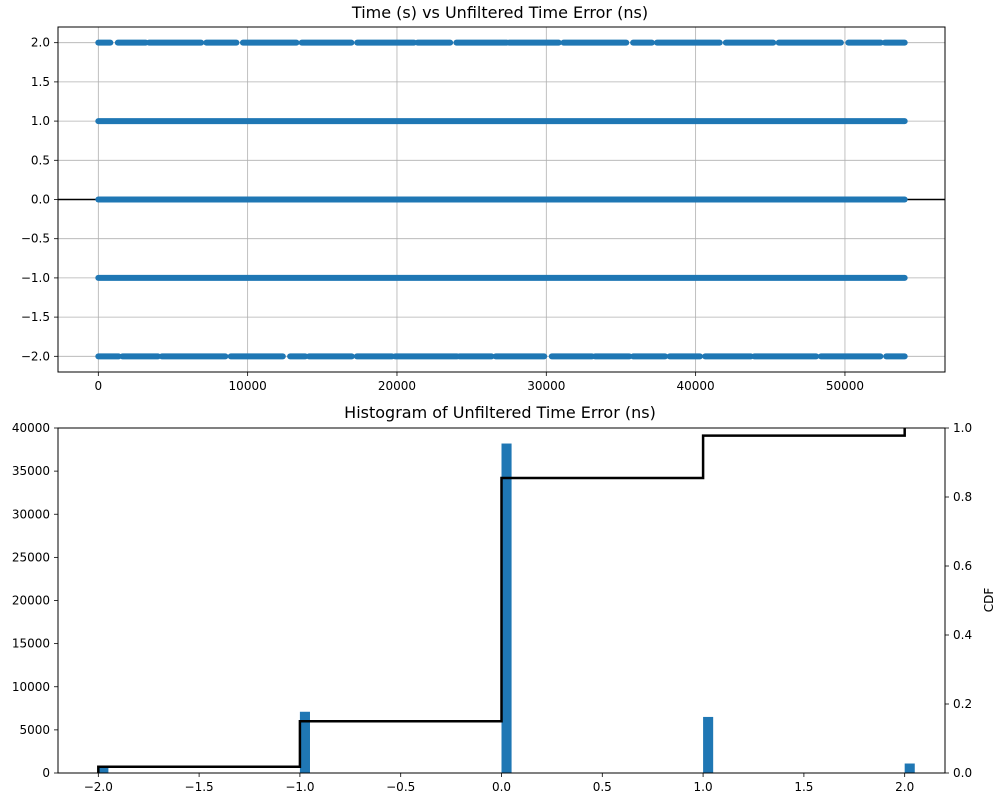  I want to click on histogram-x-tick-label: 0.5, so click(602, 787).